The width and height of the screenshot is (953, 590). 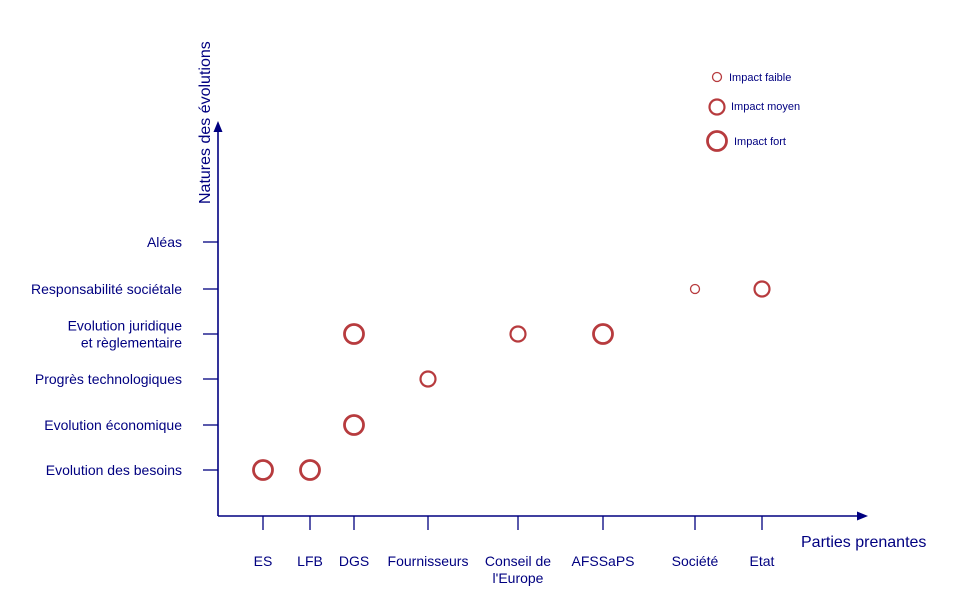 I want to click on x-tick-label-conseil-de-l-europe: Conseil de l'Europe, so click(x=518, y=569).